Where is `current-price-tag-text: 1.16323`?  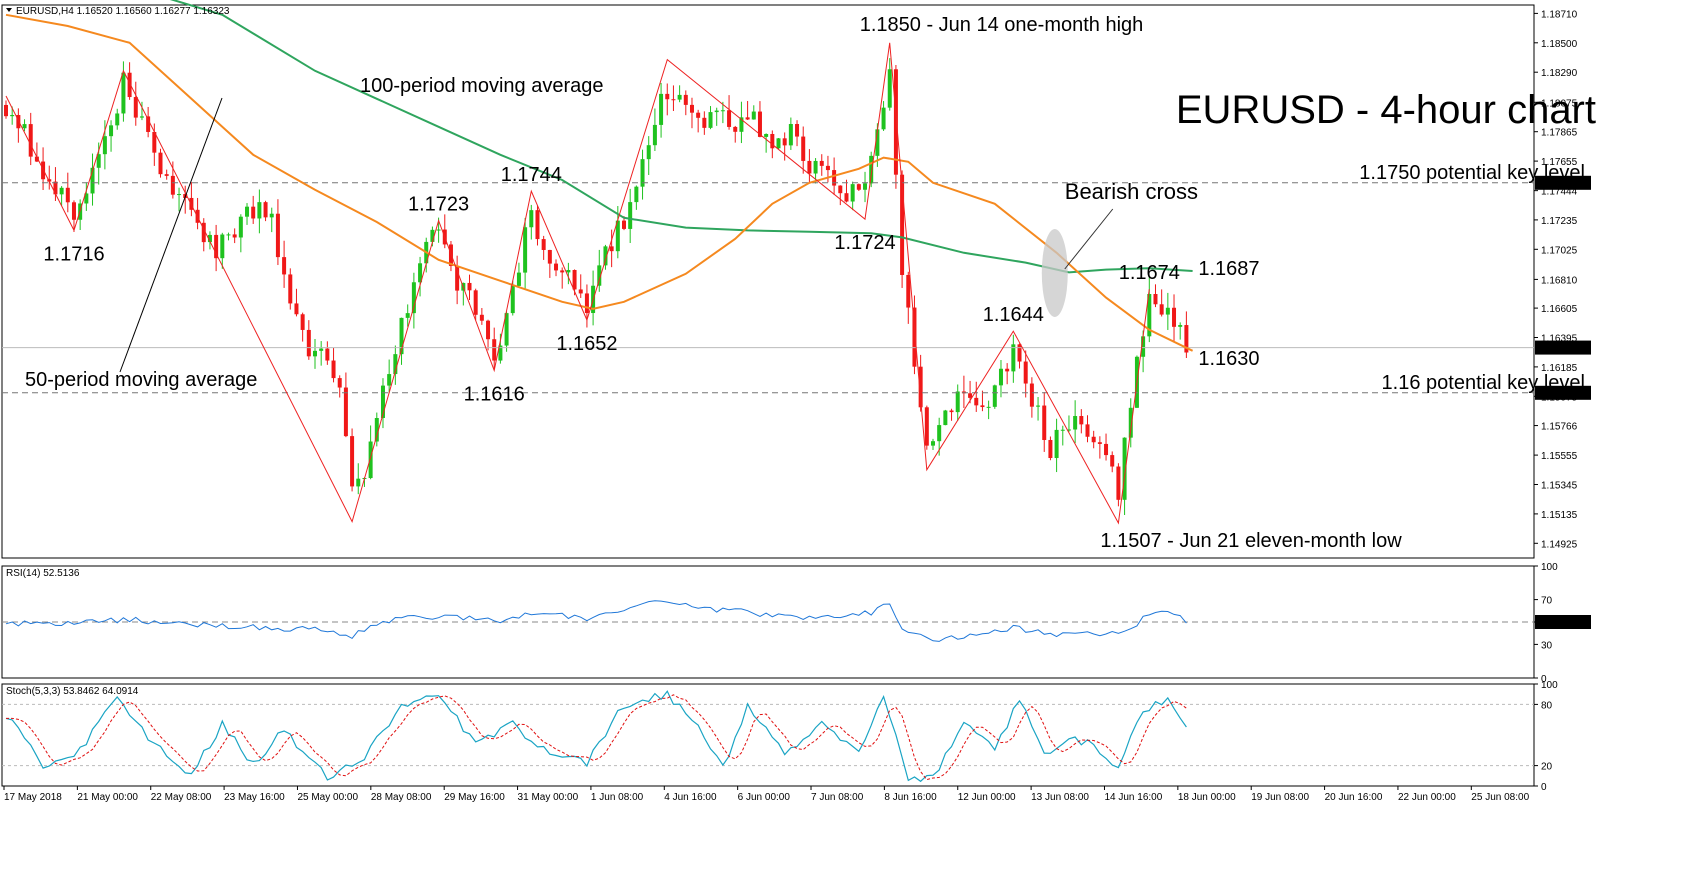
current-price-tag-text: 1.16323 is located at coordinates (1558, 349).